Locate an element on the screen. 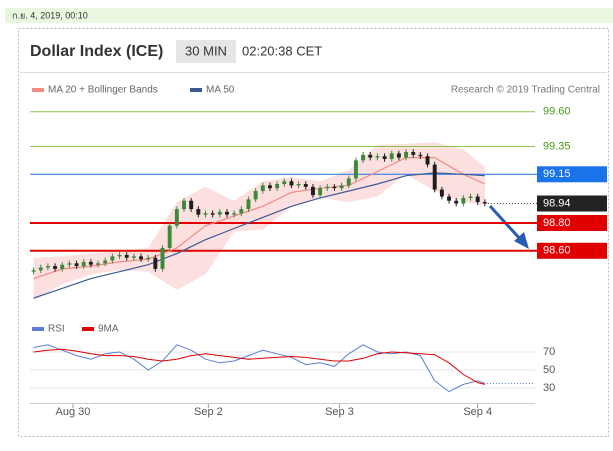 The image size is (613, 451). trend-arrow is located at coordinates (508, 226).